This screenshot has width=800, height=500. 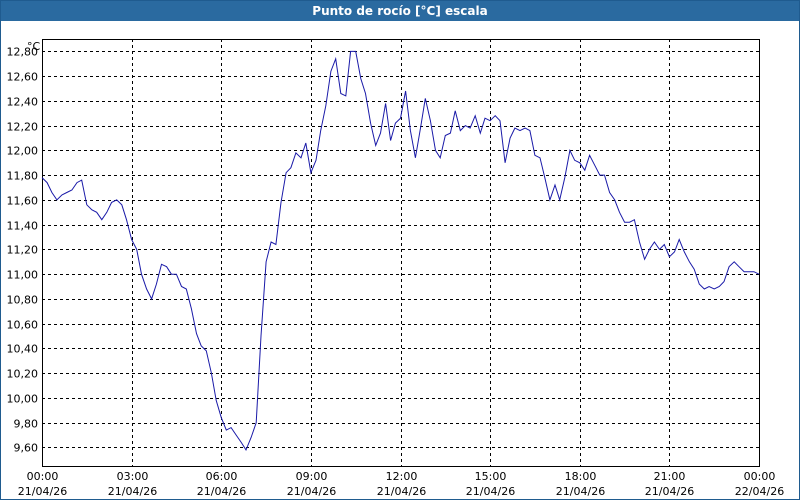 I want to click on window-title: Punto de rocío [°C] escala, so click(x=400, y=11).